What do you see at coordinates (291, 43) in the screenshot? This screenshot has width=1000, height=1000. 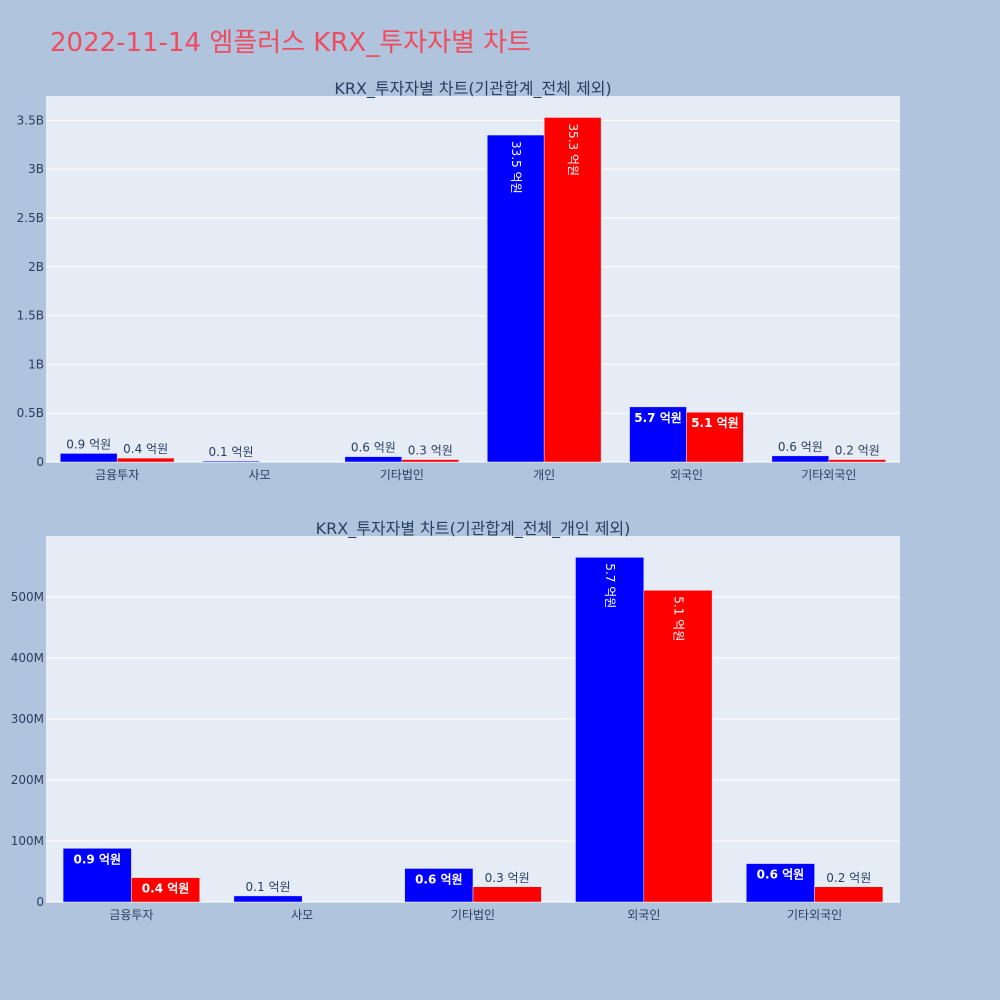 I see `page-title: 2022-11-14 엠플러스 KRX_투자자별 차트` at bounding box center [291, 43].